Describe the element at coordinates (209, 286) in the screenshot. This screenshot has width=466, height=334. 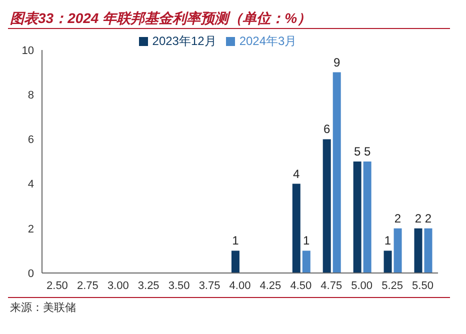
I see `x-tick-label: 3.75` at that location.